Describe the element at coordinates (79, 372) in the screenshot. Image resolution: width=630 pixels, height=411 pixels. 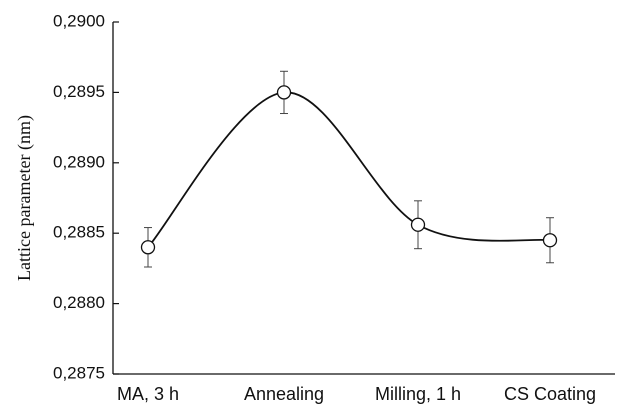
I see `y-tick-label: 0,2875` at that location.